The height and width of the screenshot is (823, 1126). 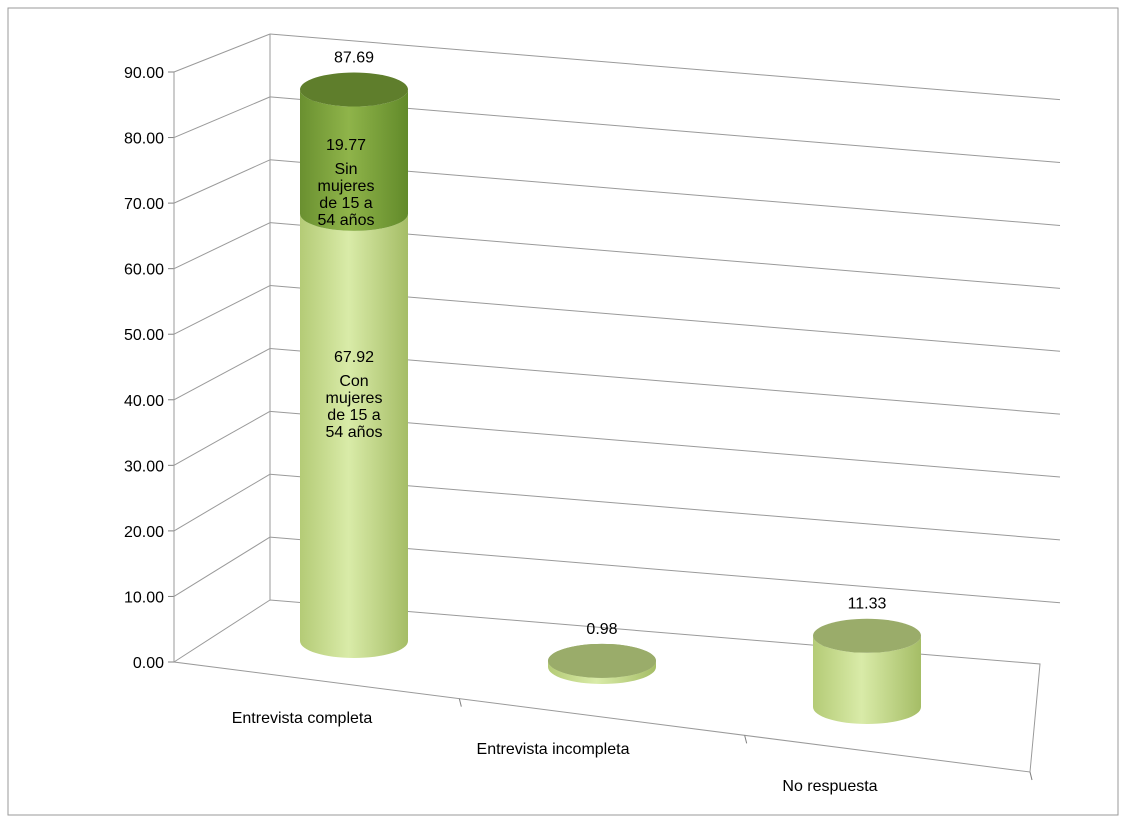 What do you see at coordinates (354, 160) in the screenshot?
I see `bar-0-segment-sin-body` at bounding box center [354, 160].